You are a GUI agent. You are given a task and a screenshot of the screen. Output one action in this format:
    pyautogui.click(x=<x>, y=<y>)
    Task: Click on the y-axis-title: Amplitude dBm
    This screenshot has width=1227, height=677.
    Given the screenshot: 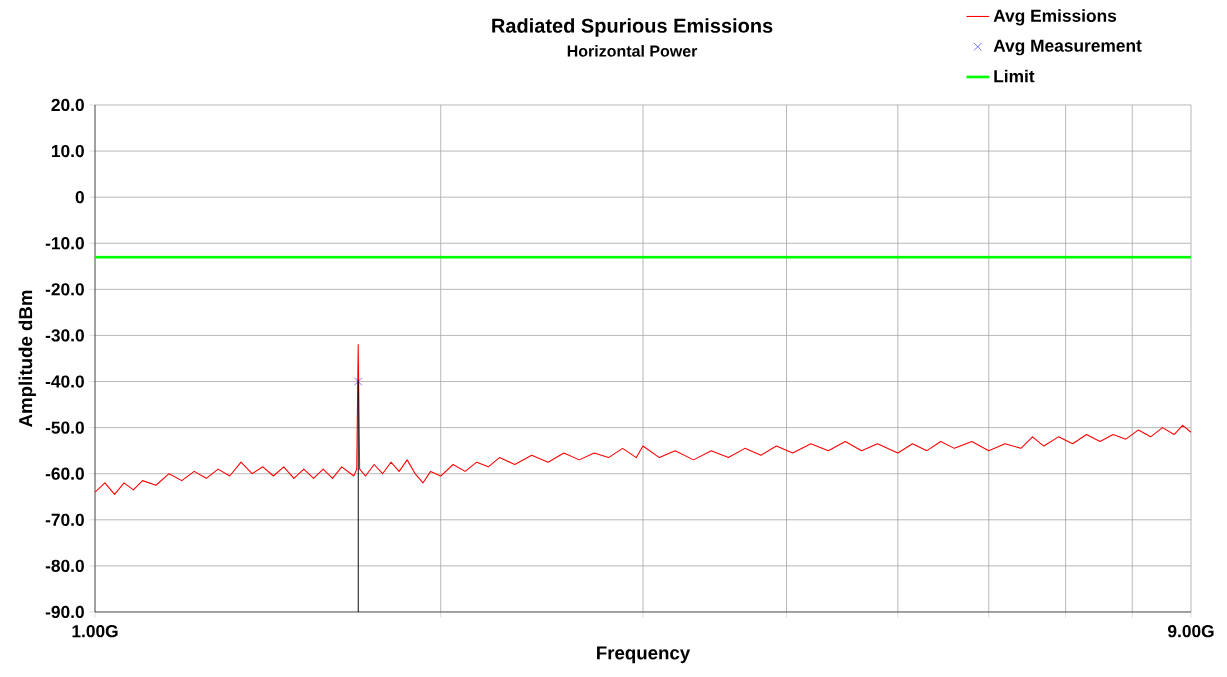 What is the action you would take?
    pyautogui.click(x=27, y=358)
    